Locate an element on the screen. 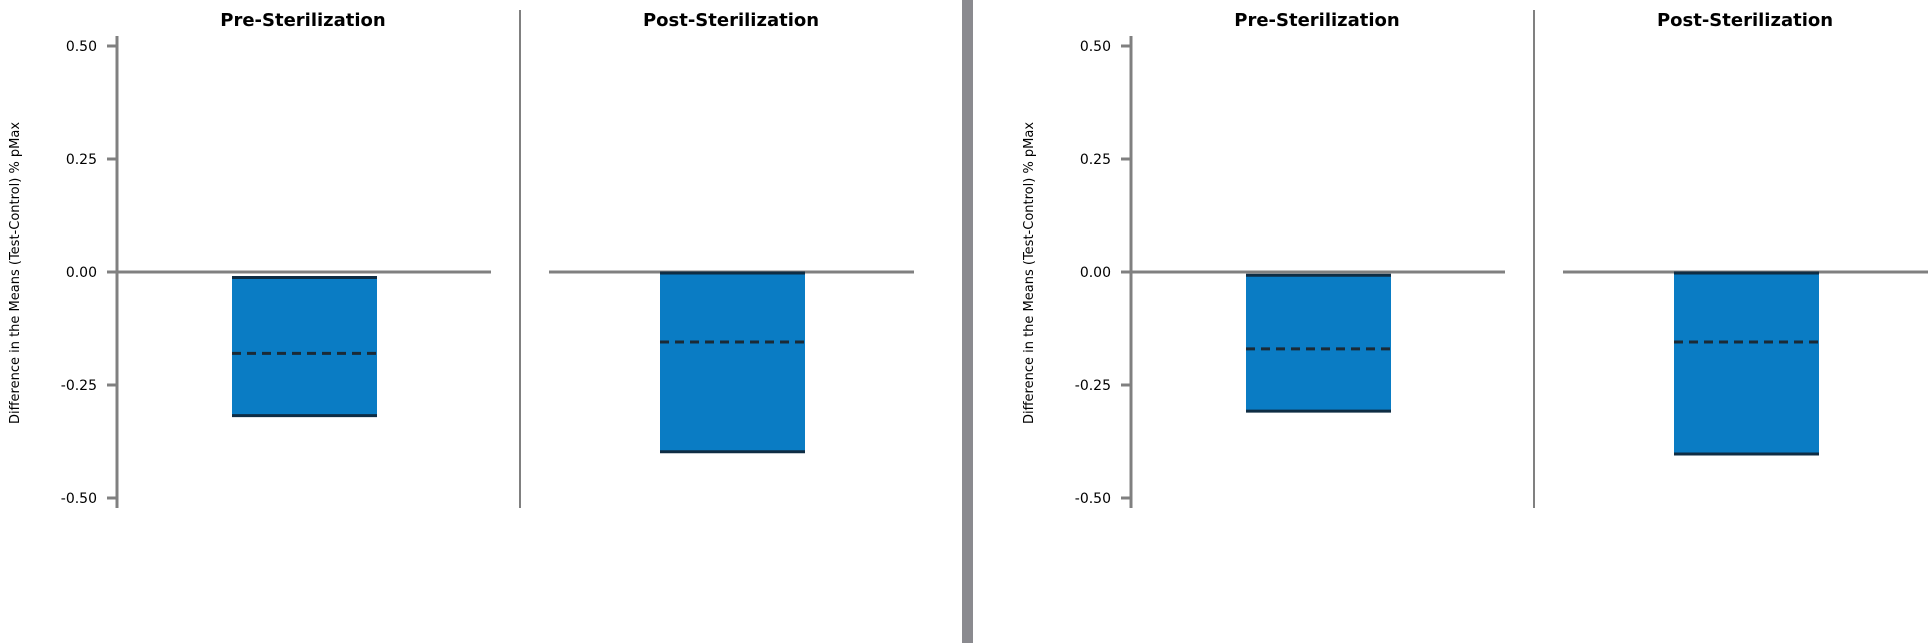 The width and height of the screenshot is (1929, 643). chart-divider is located at coordinates (967, 321).